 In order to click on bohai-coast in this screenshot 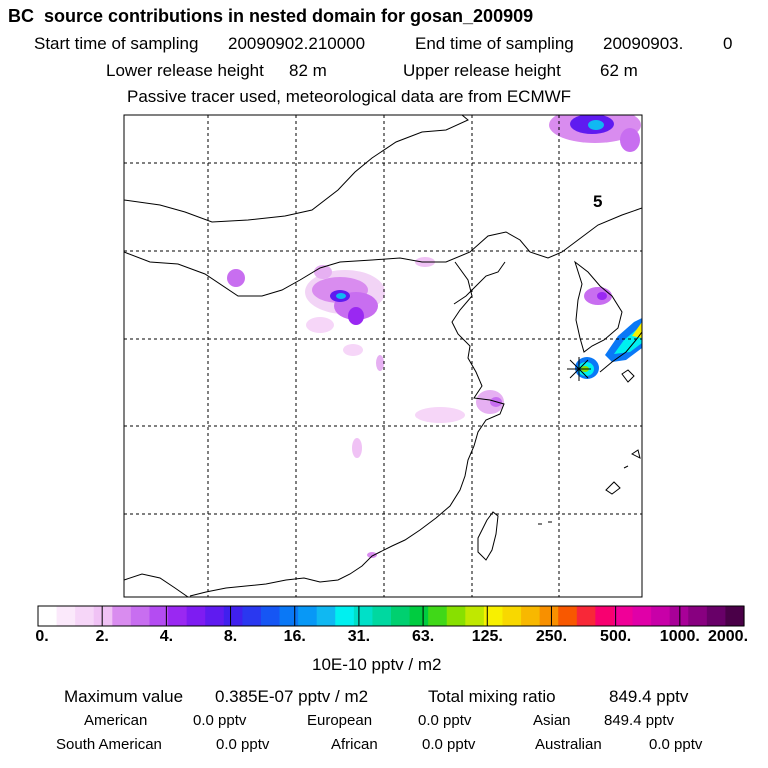, I will do `click(479, 283)`.